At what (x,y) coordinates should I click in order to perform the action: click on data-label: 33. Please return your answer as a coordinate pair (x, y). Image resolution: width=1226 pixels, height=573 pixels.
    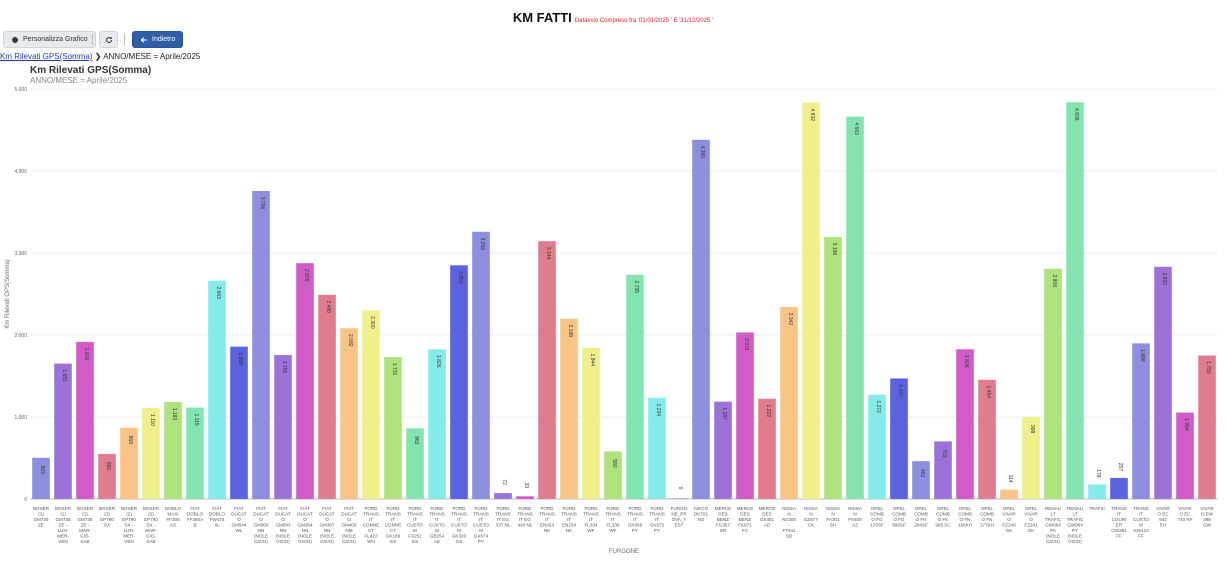
    Looking at the image, I should click on (526, 486).